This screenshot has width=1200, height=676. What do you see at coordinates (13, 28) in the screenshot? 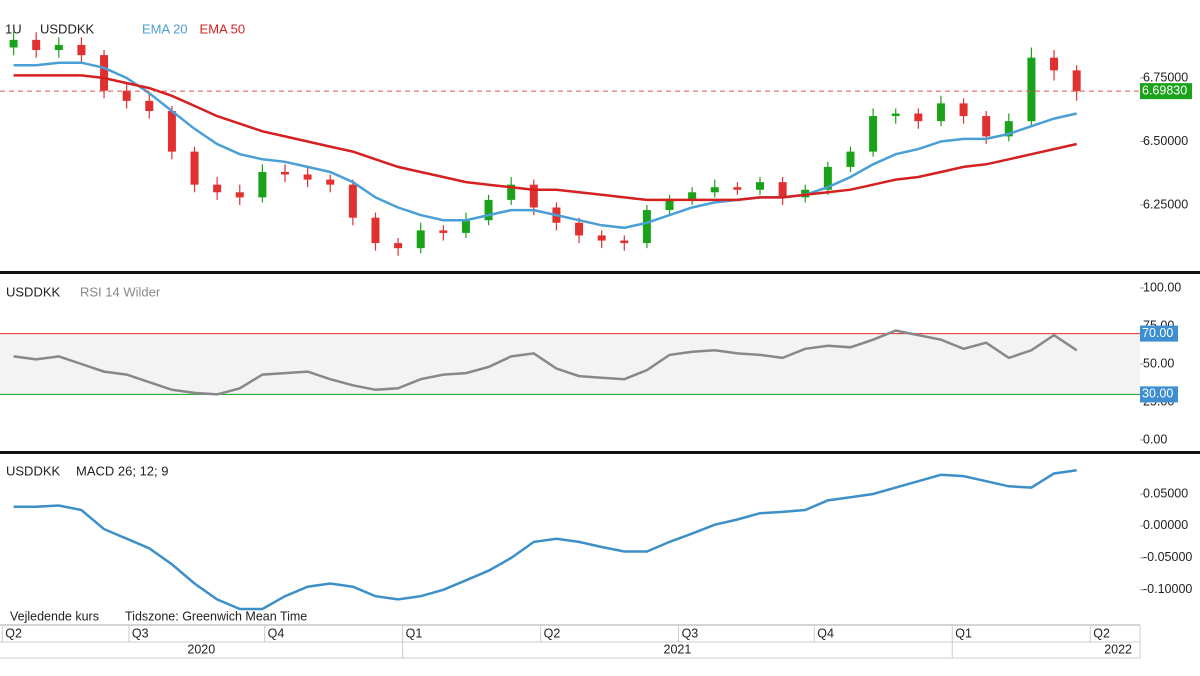
I see `interval: 1U` at bounding box center [13, 28].